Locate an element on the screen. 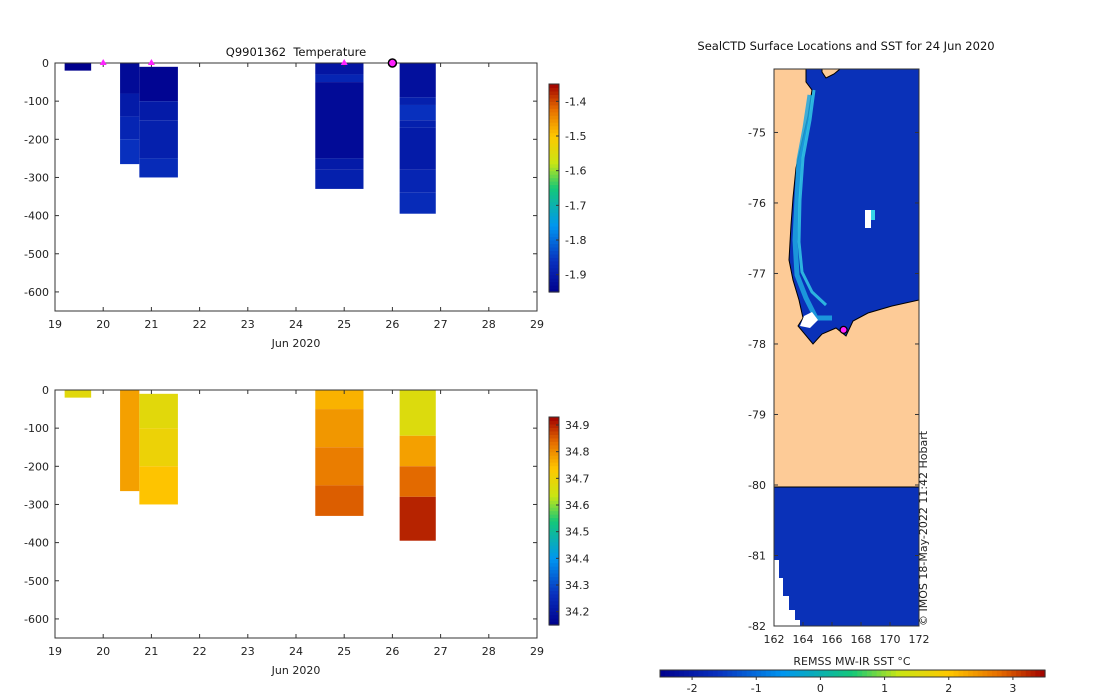 Image resolution: width=1100 pixels, height=696 pixels. map-colorbar-tick-label: 0 is located at coordinates (820, 688).